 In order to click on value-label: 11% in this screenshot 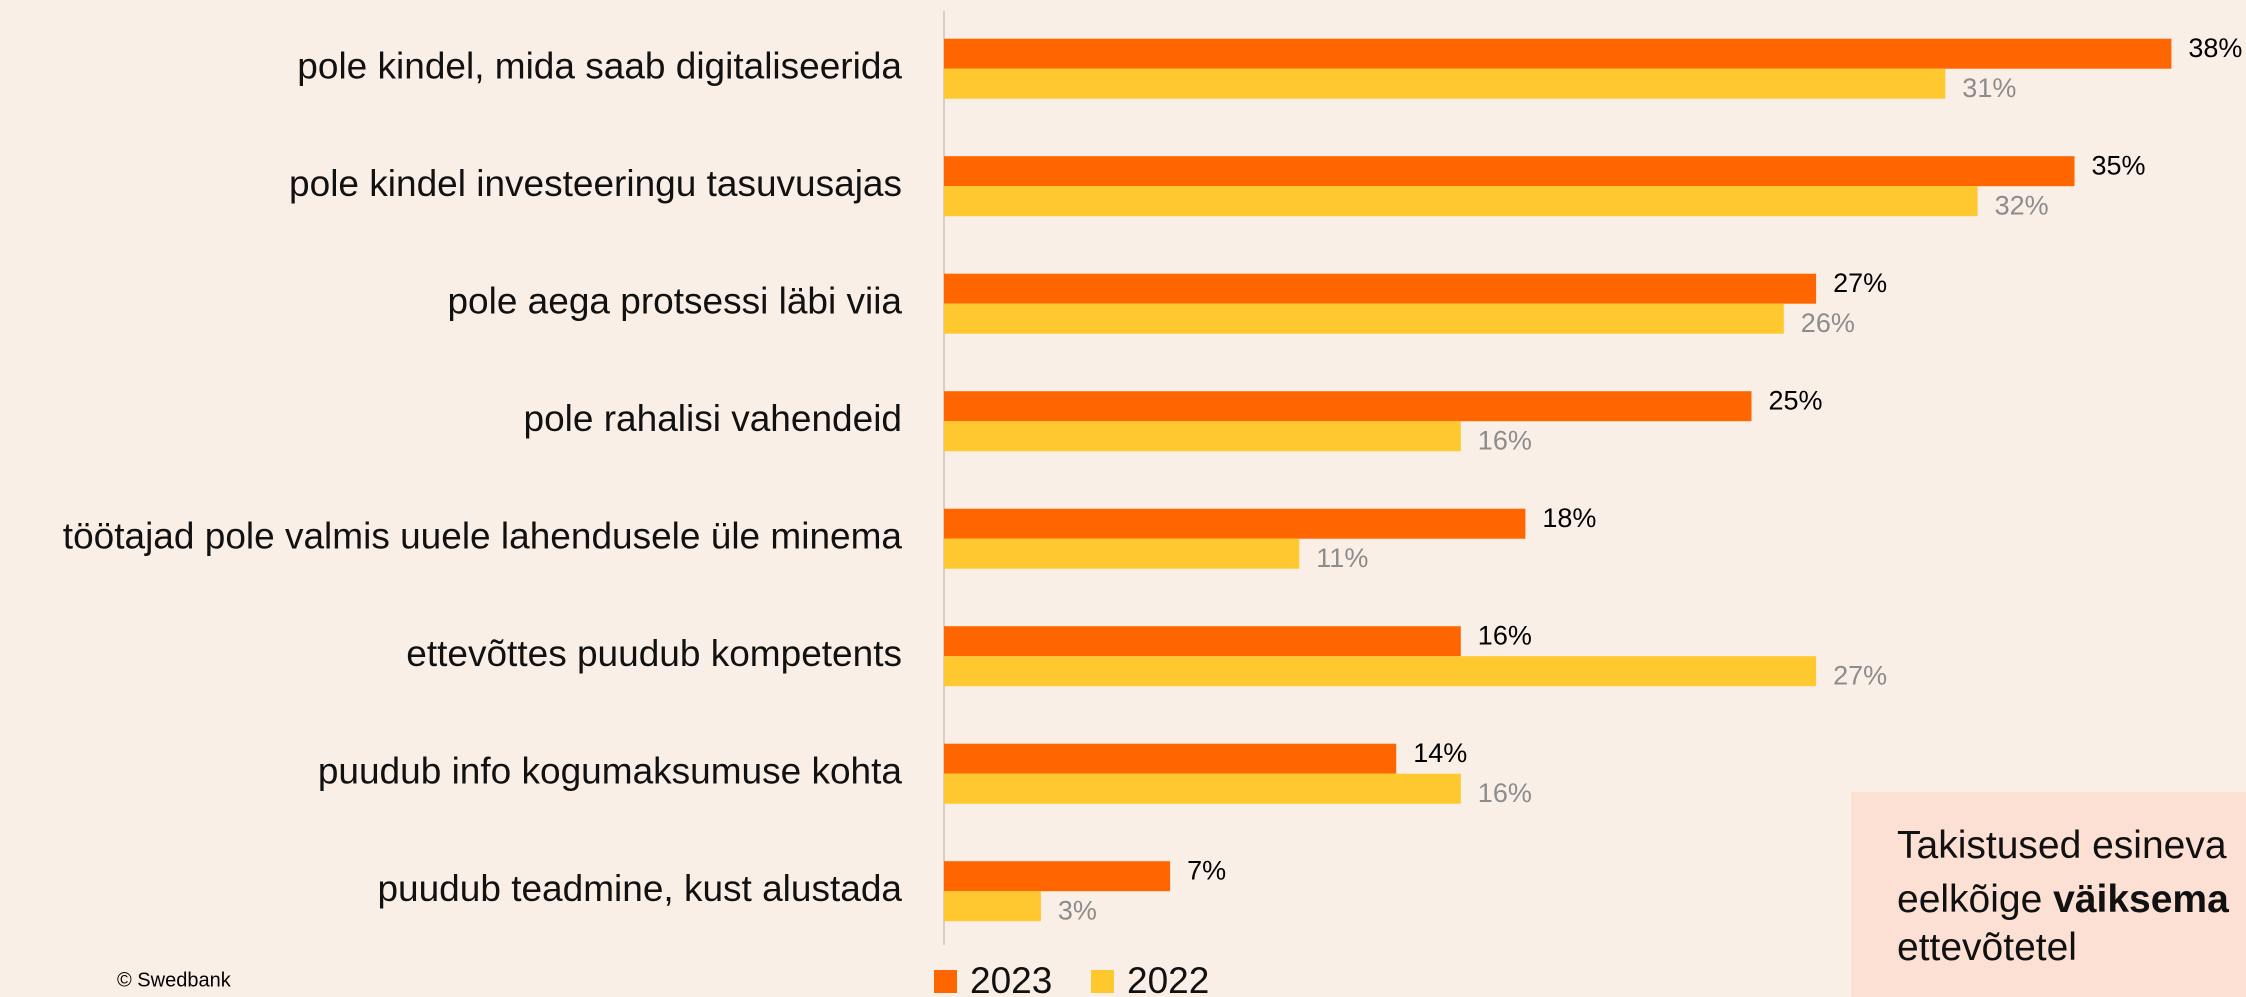, I will do `click(1342, 558)`.